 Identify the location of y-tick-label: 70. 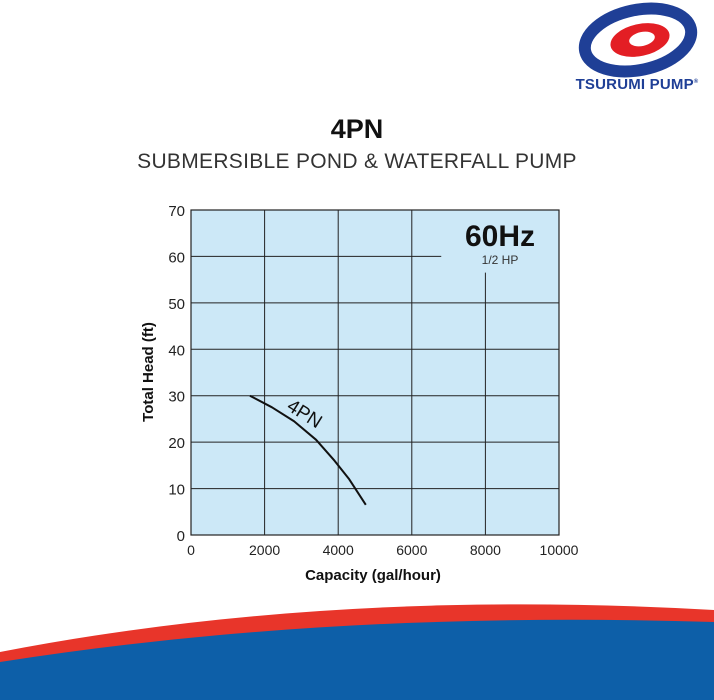
(176, 211).